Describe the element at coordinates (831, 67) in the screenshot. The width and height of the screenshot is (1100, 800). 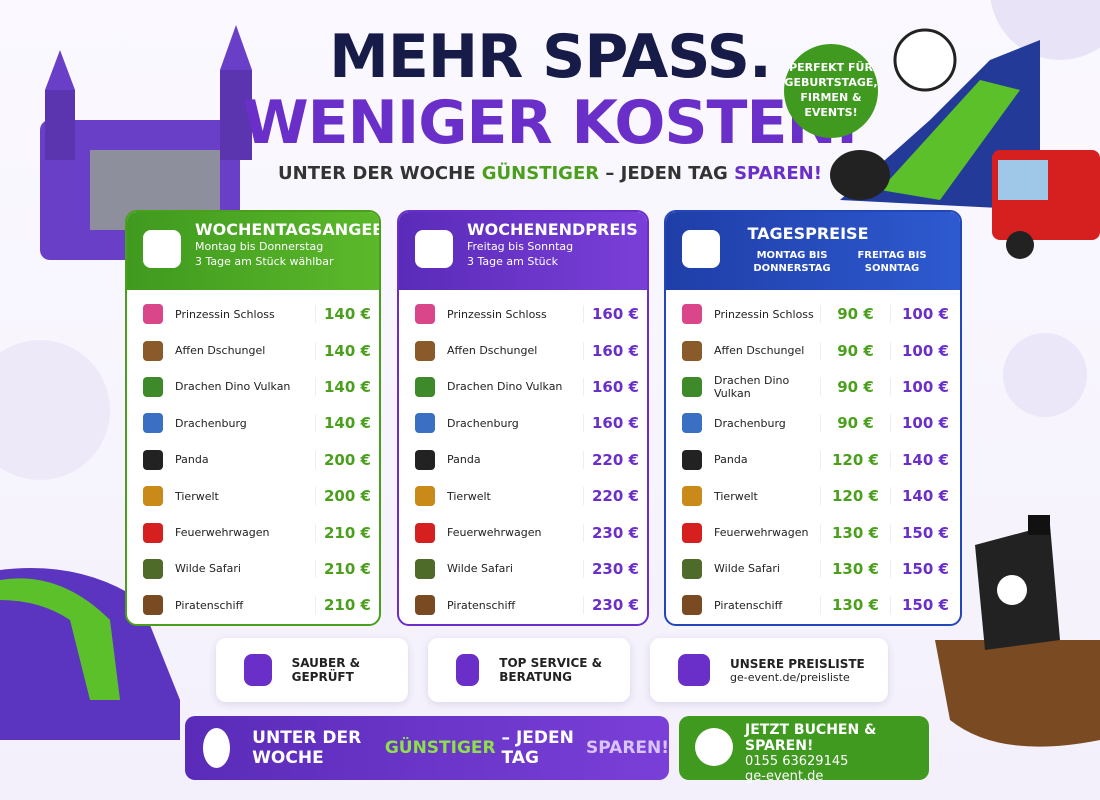
I see `badge-line: PERFEKT FÜR` at that location.